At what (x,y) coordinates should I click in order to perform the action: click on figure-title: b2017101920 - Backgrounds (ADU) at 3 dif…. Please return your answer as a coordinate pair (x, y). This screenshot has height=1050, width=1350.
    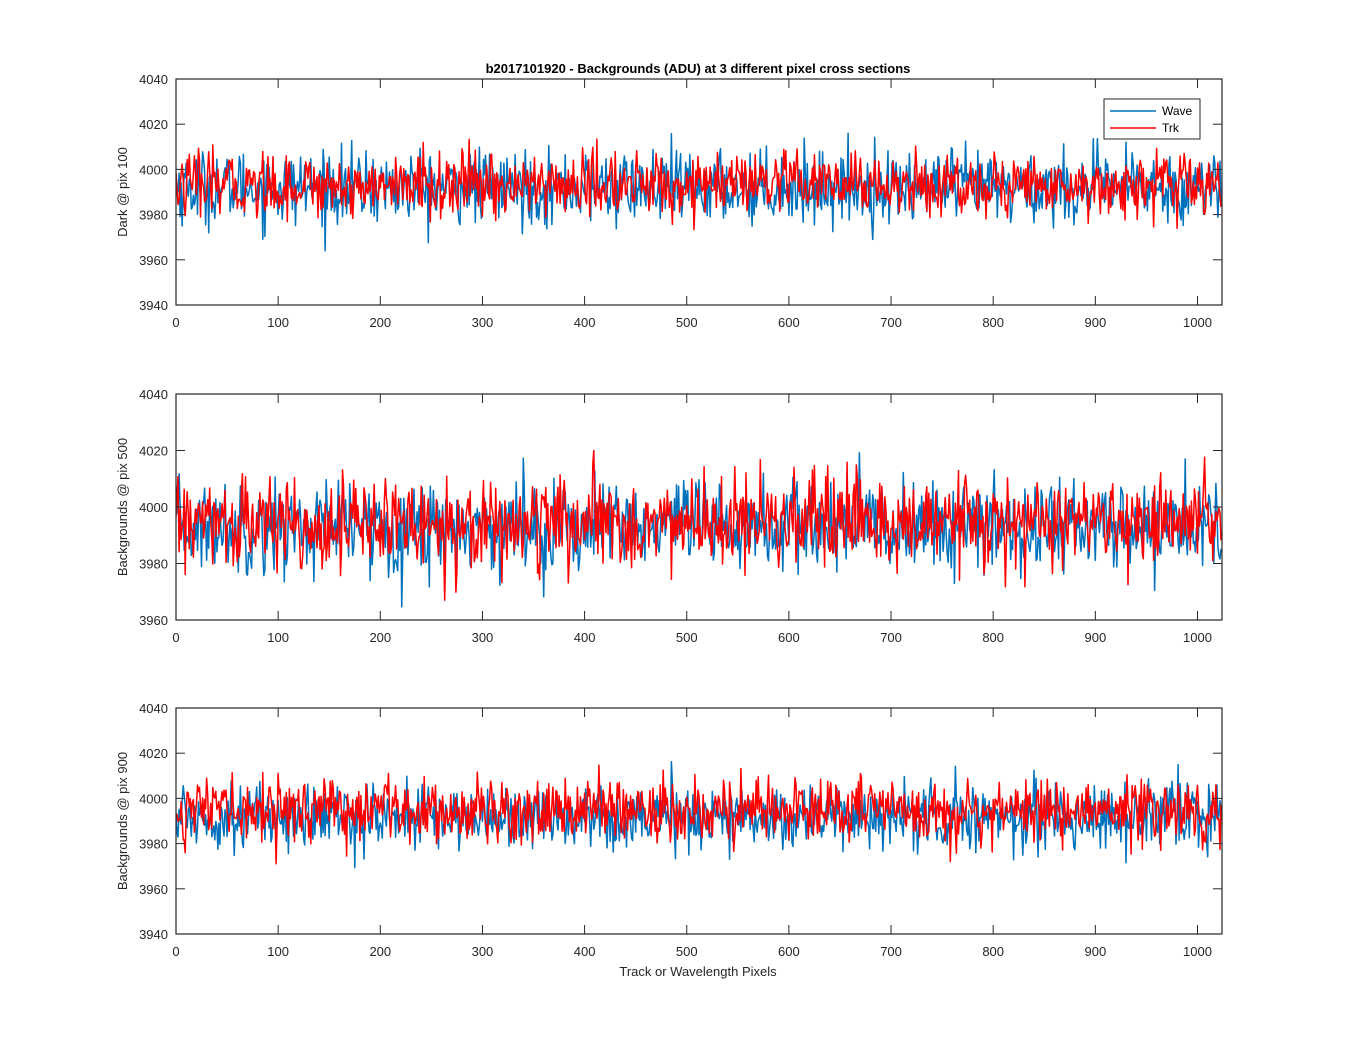
    Looking at the image, I should click on (698, 68).